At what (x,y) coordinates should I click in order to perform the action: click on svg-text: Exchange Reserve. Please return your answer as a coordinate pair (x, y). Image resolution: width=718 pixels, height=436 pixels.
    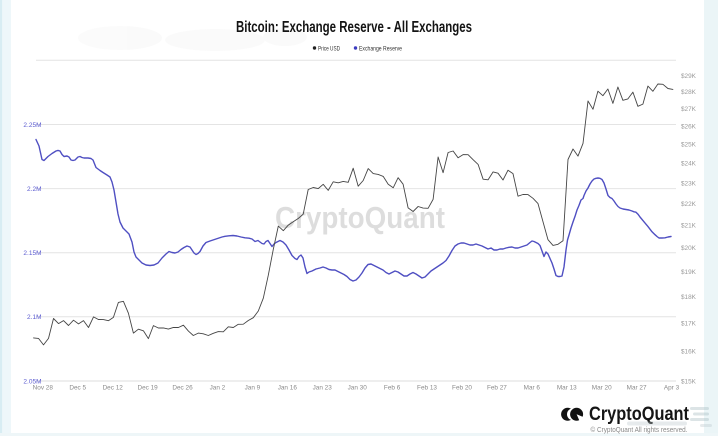
    Looking at the image, I should click on (380, 48).